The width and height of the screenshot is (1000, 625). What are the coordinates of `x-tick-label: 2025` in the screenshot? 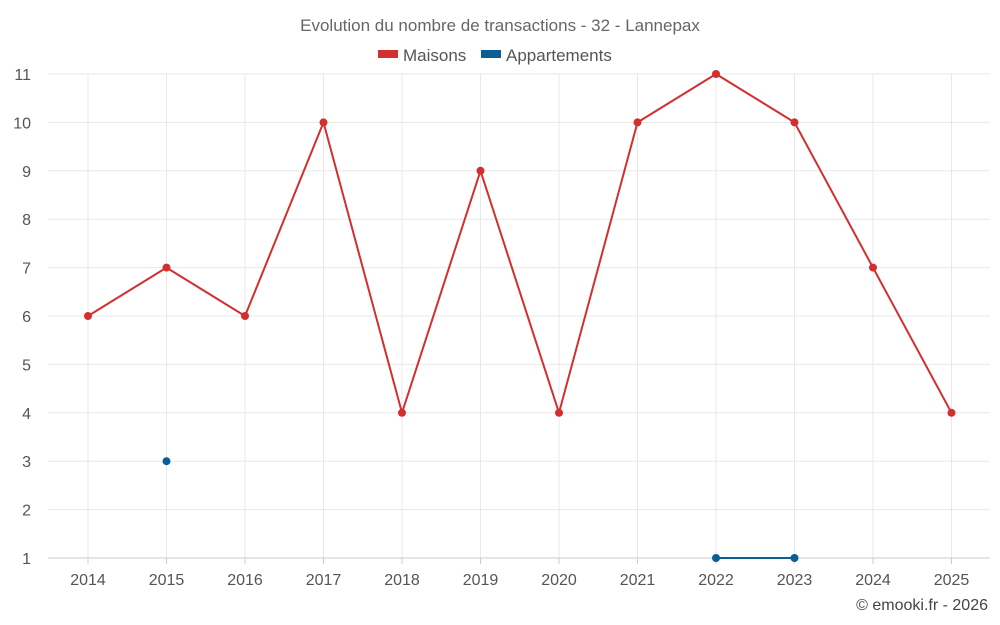 It's located at (952, 580).